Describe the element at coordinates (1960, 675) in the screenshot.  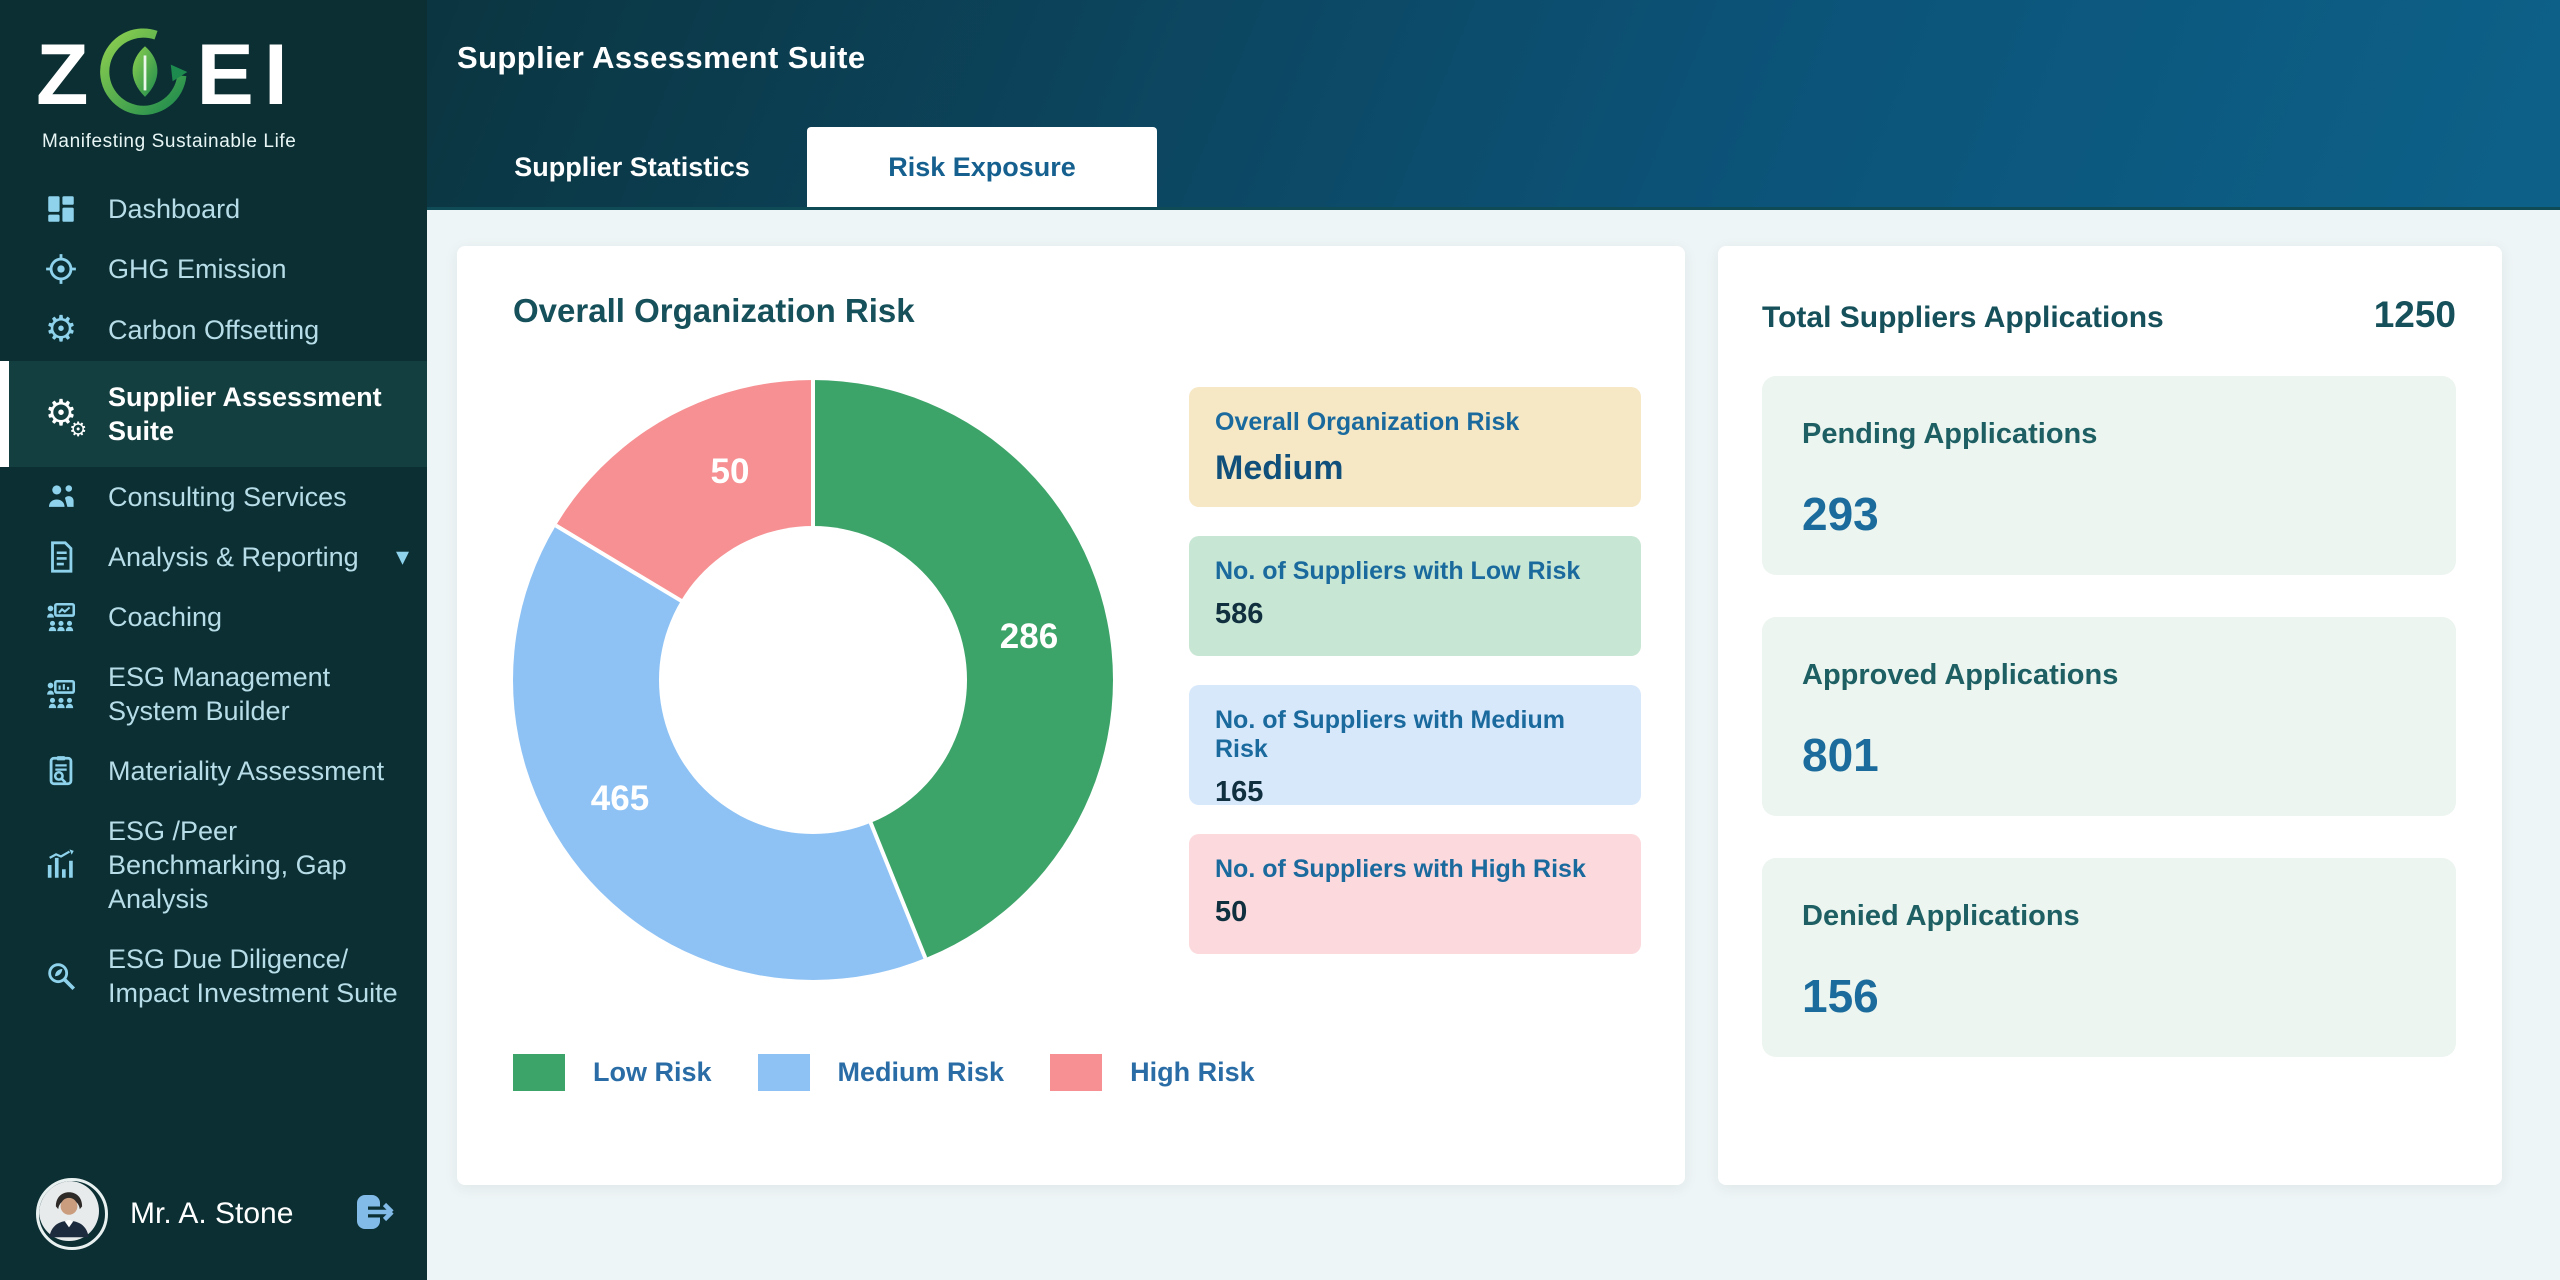
I see `application-card-label: Approved Applications` at that location.